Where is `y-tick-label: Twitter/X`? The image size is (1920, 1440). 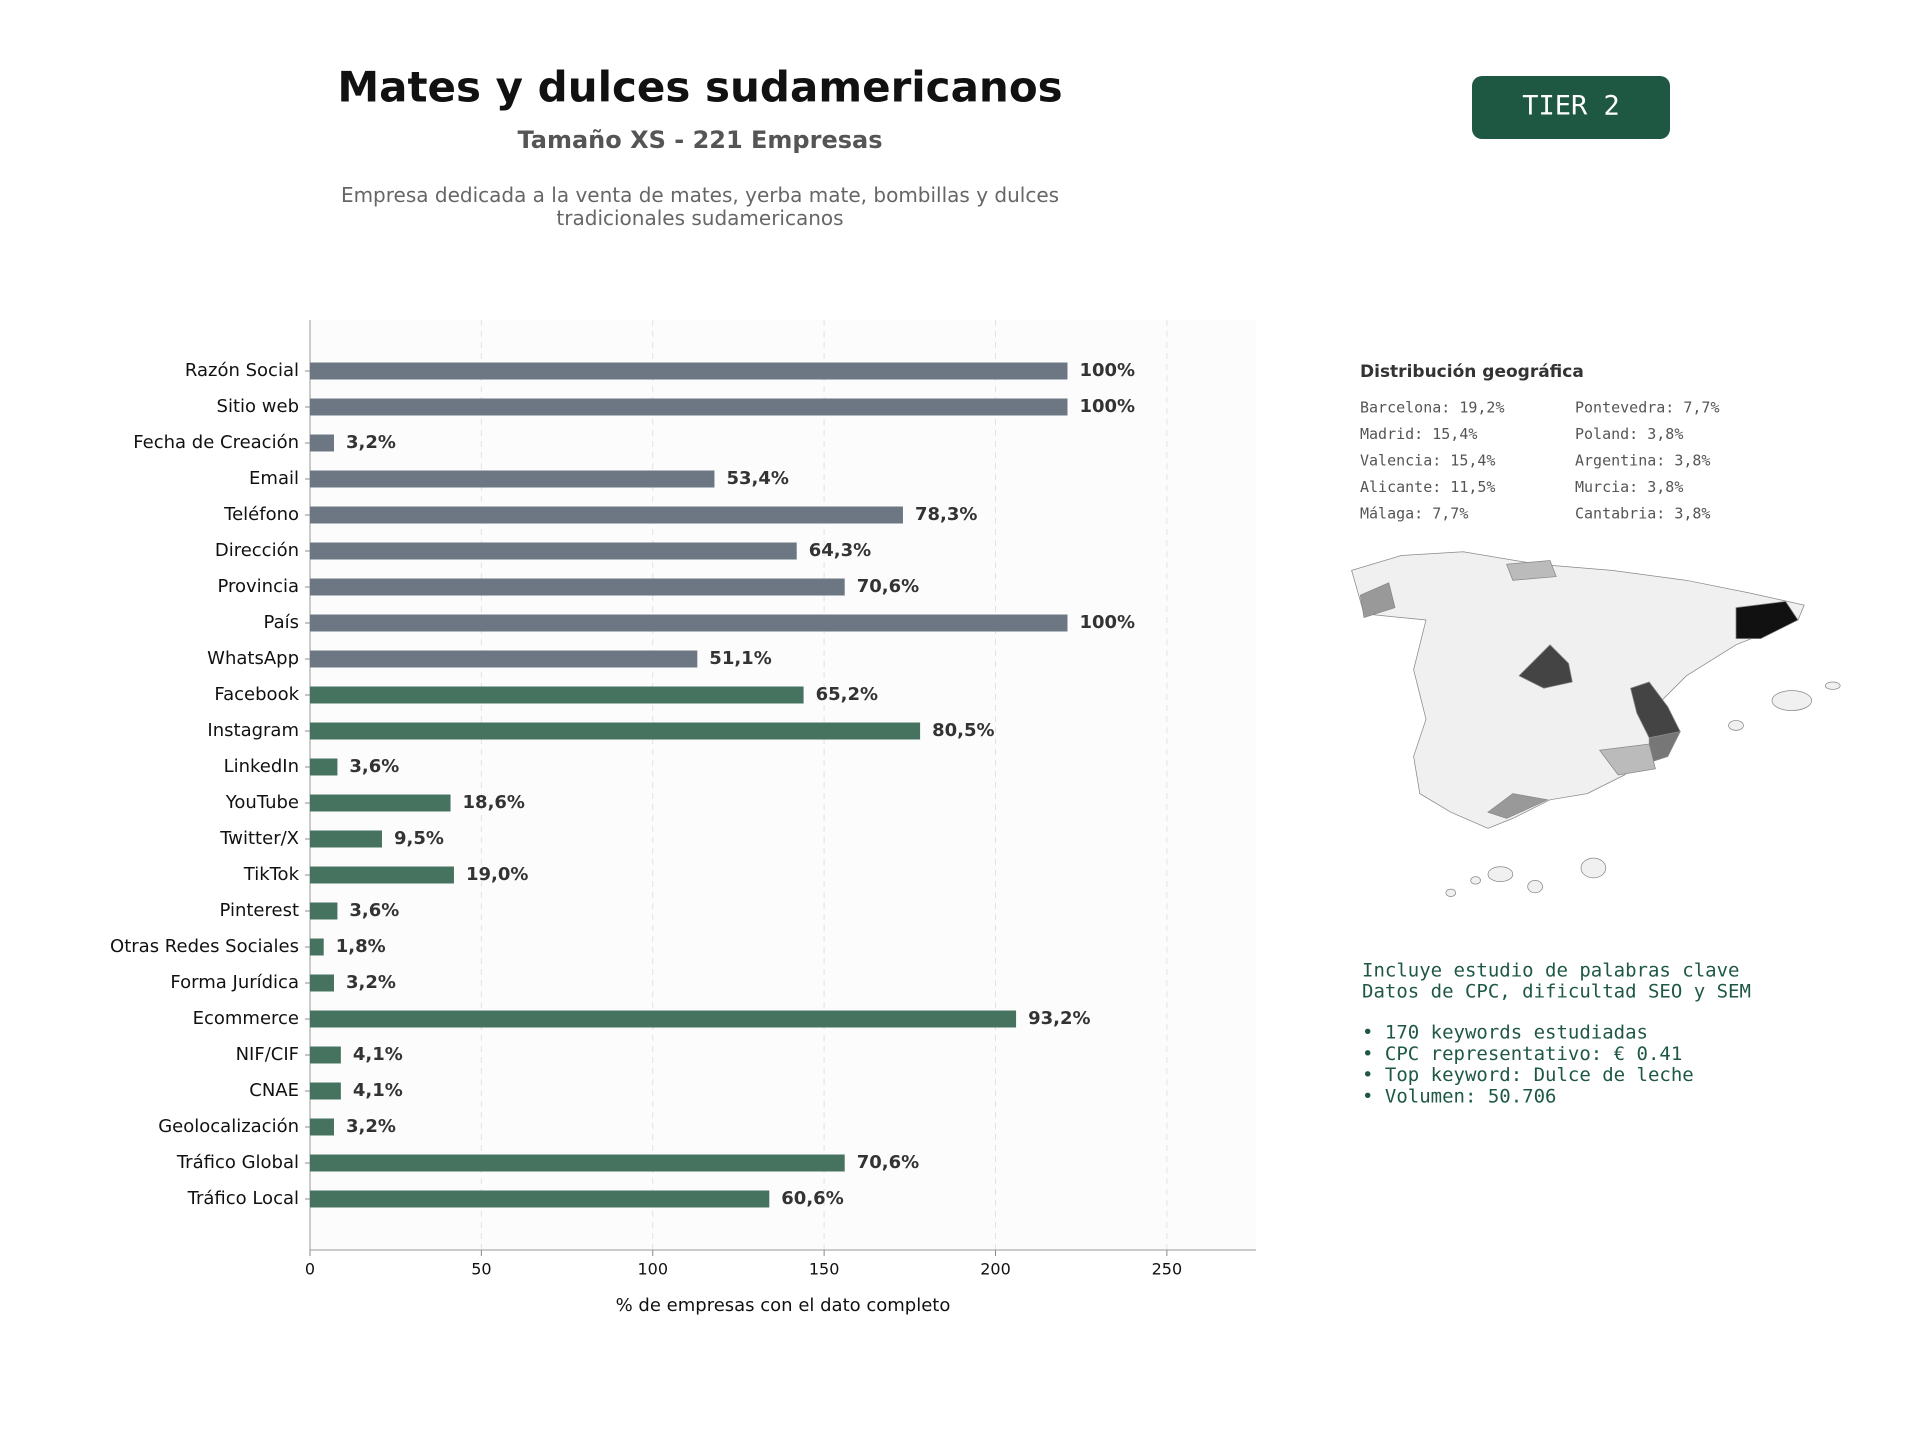 y-tick-label: Twitter/X is located at coordinates (259, 838).